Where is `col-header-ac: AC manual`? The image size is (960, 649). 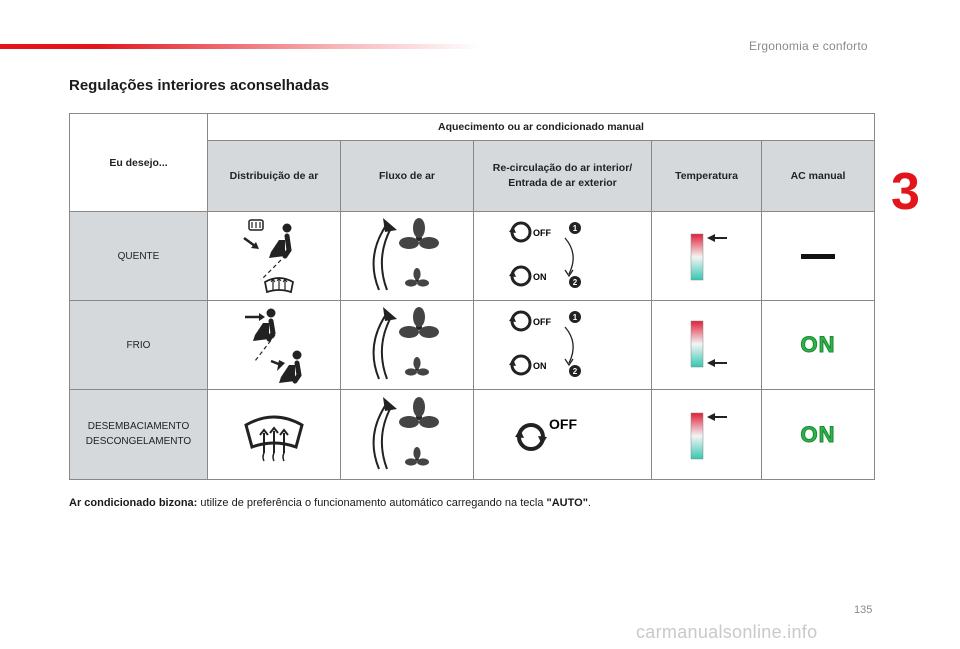 col-header-ac: AC manual is located at coordinates (818, 176).